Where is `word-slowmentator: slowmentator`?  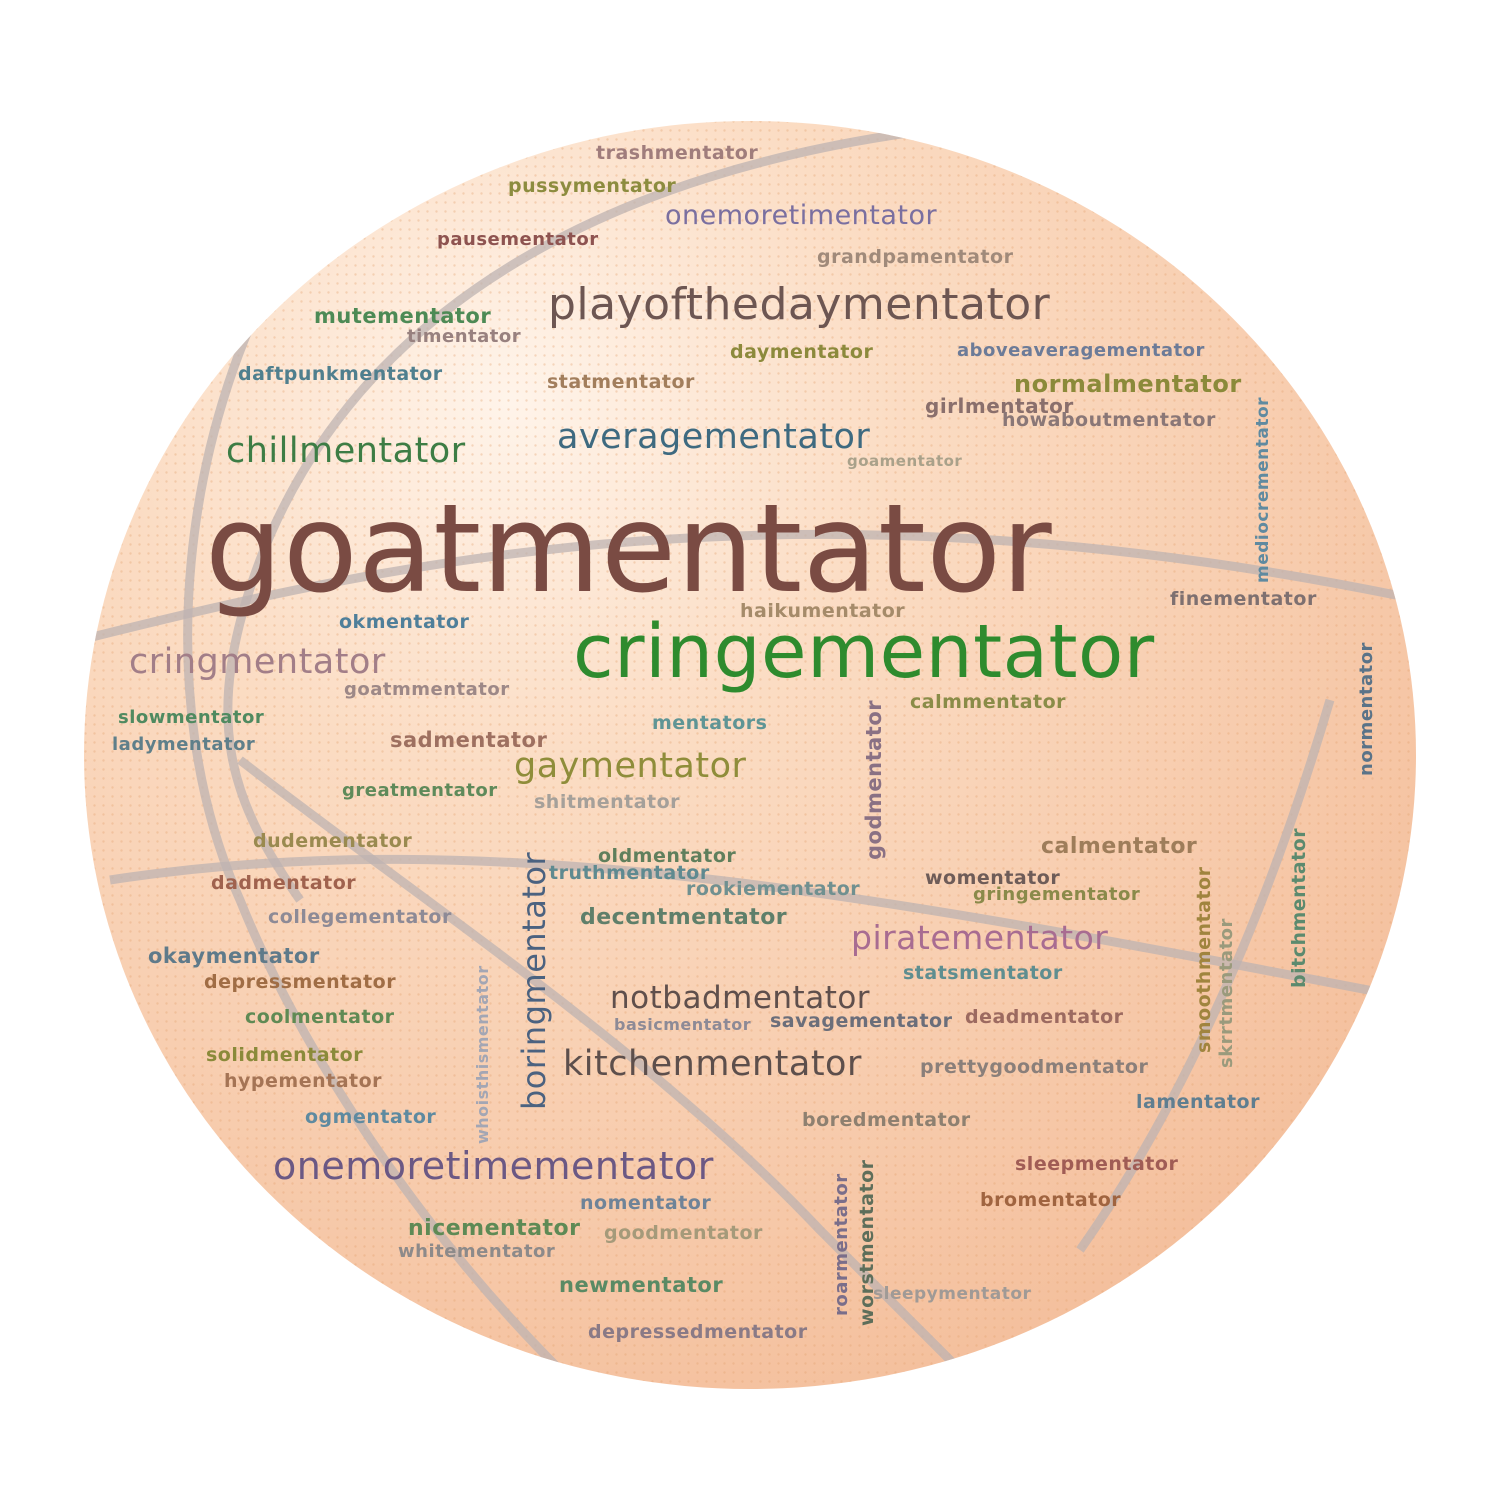 word-slowmentator: slowmentator is located at coordinates (191, 717).